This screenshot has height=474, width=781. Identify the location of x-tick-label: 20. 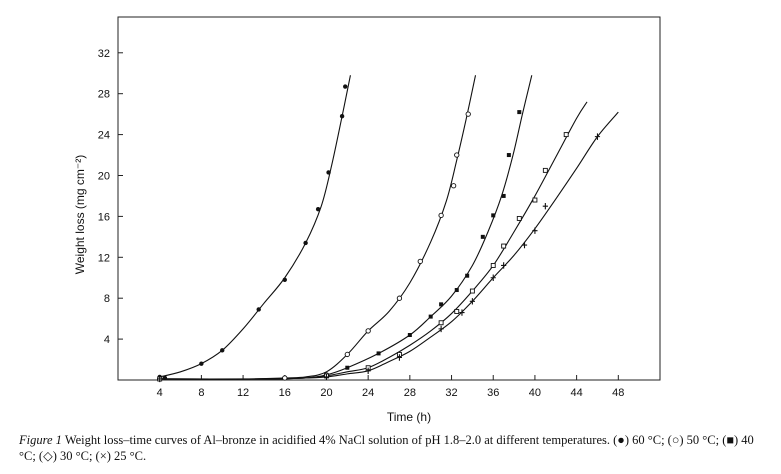
(326, 393).